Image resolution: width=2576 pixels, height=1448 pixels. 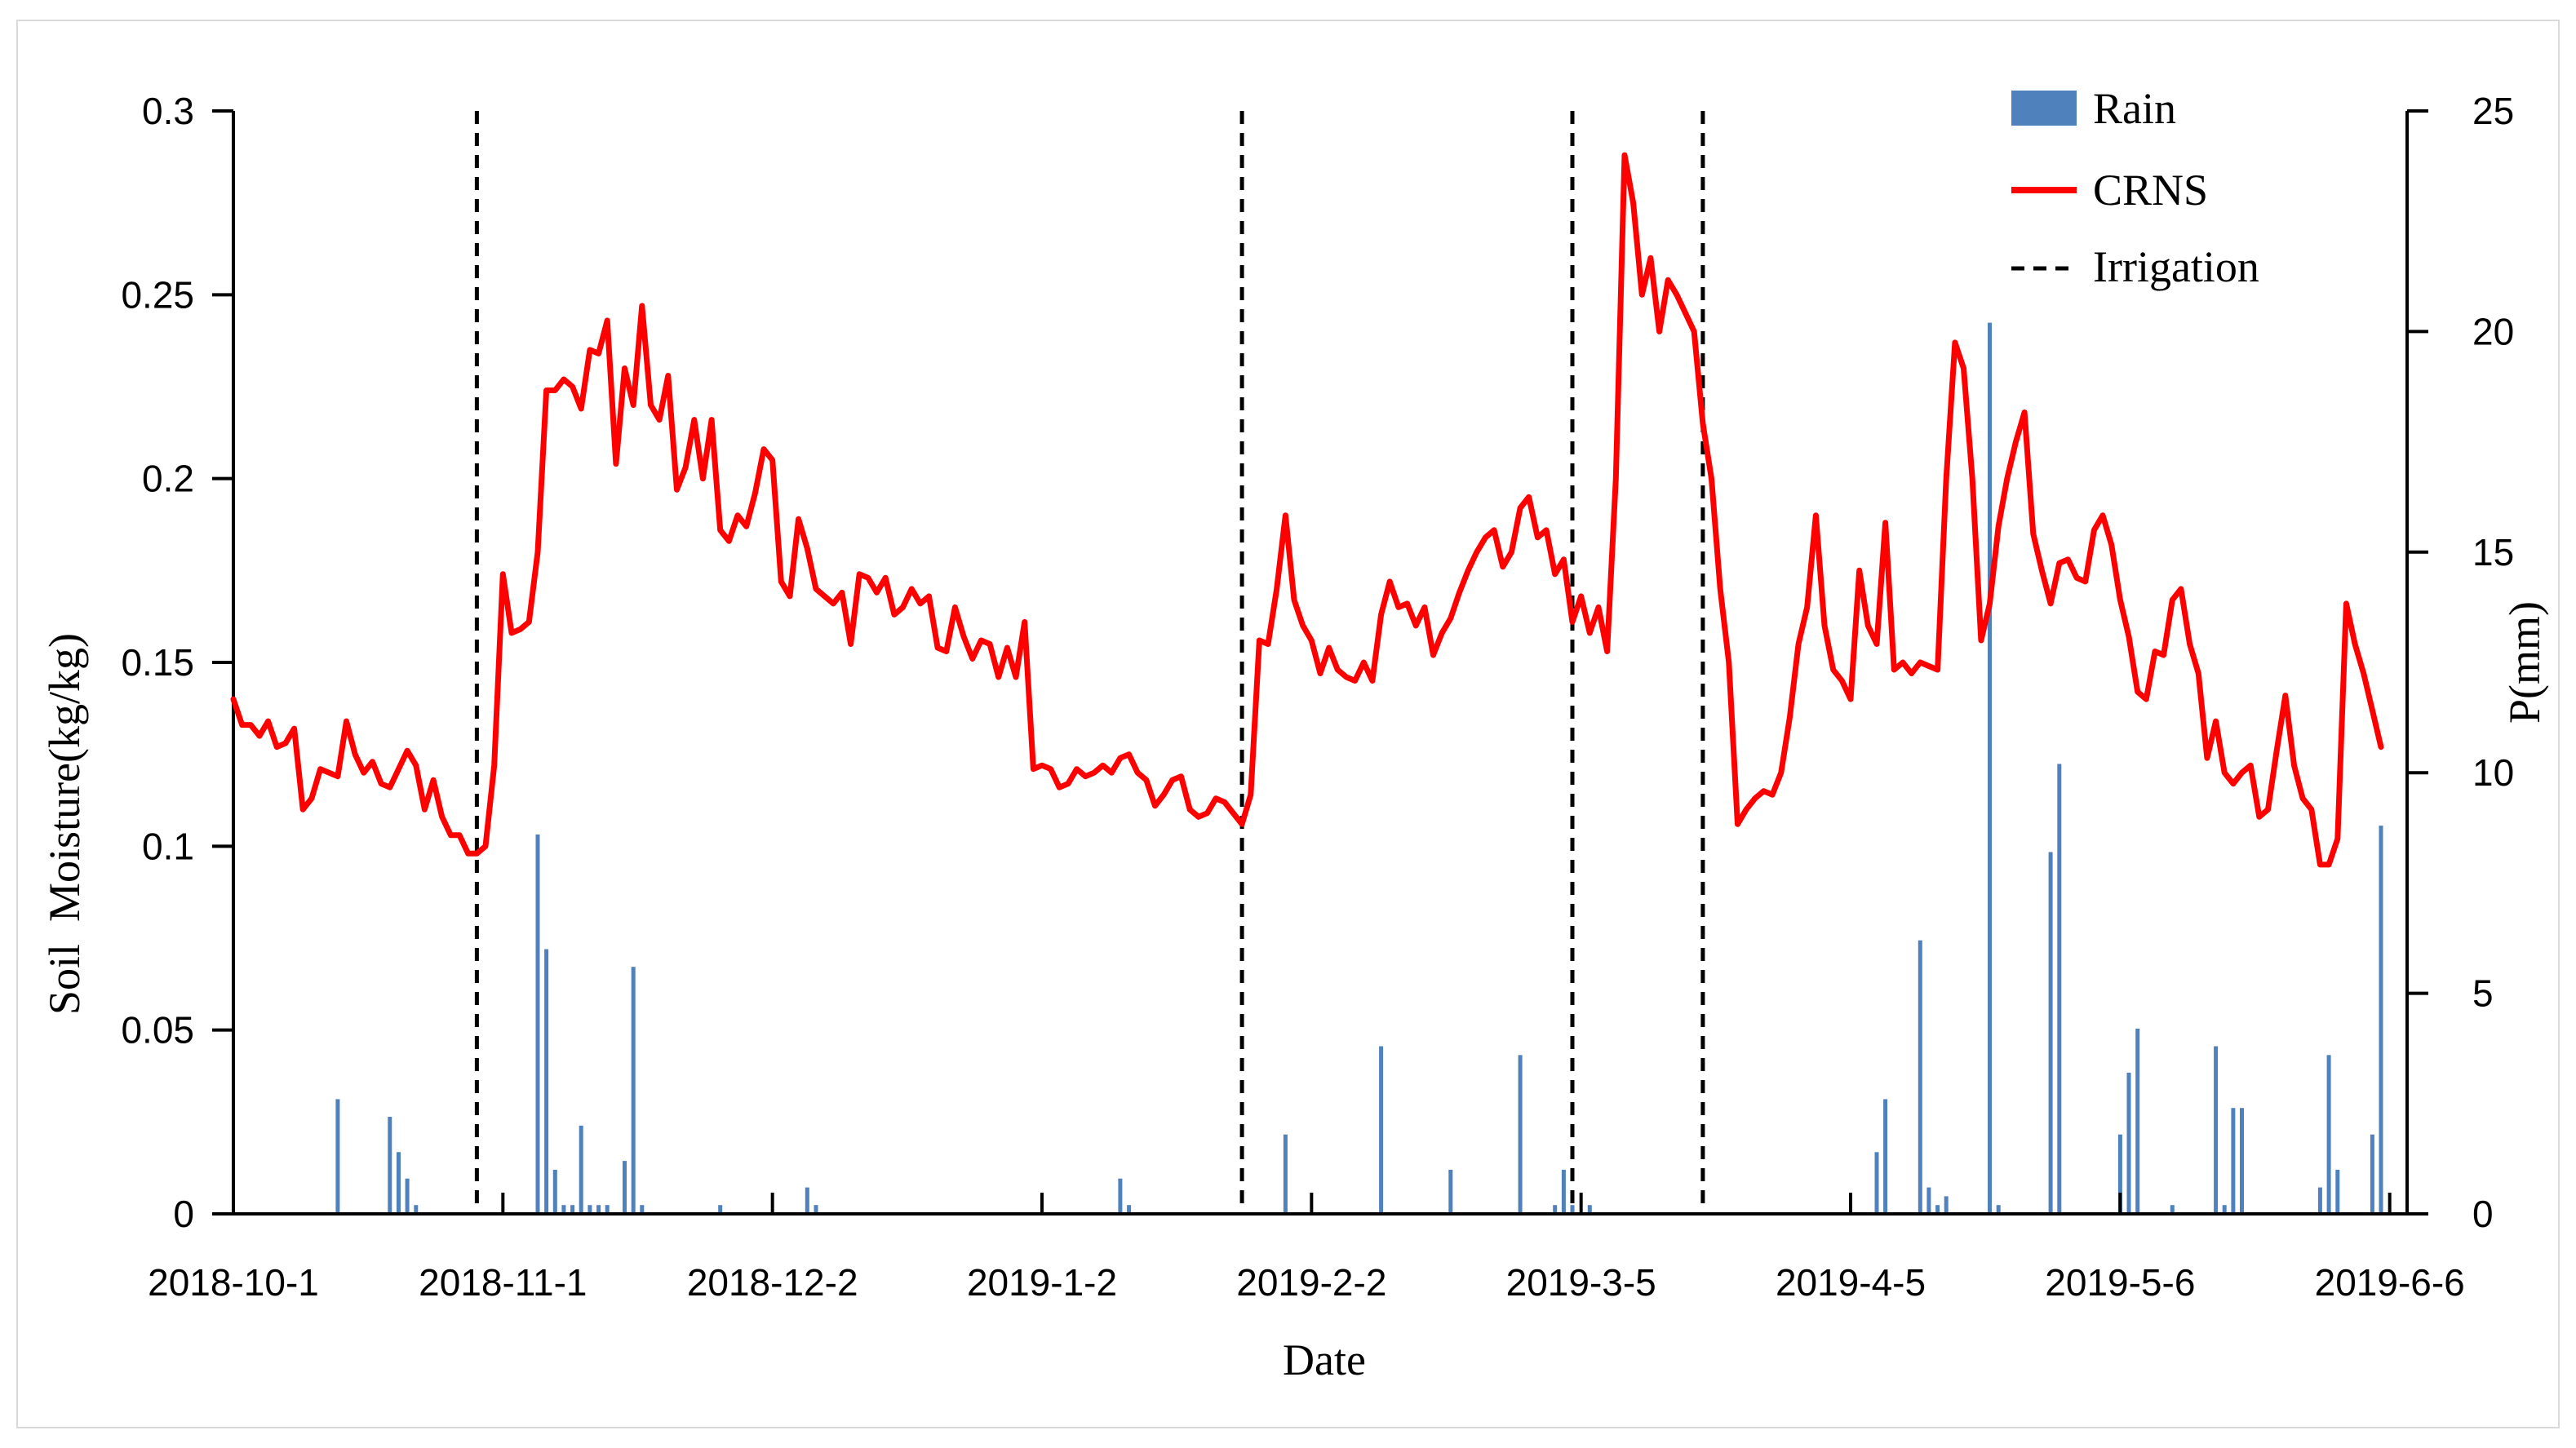 What do you see at coordinates (157, 294) in the screenshot?
I see `y-left-tick-label: 0.25` at bounding box center [157, 294].